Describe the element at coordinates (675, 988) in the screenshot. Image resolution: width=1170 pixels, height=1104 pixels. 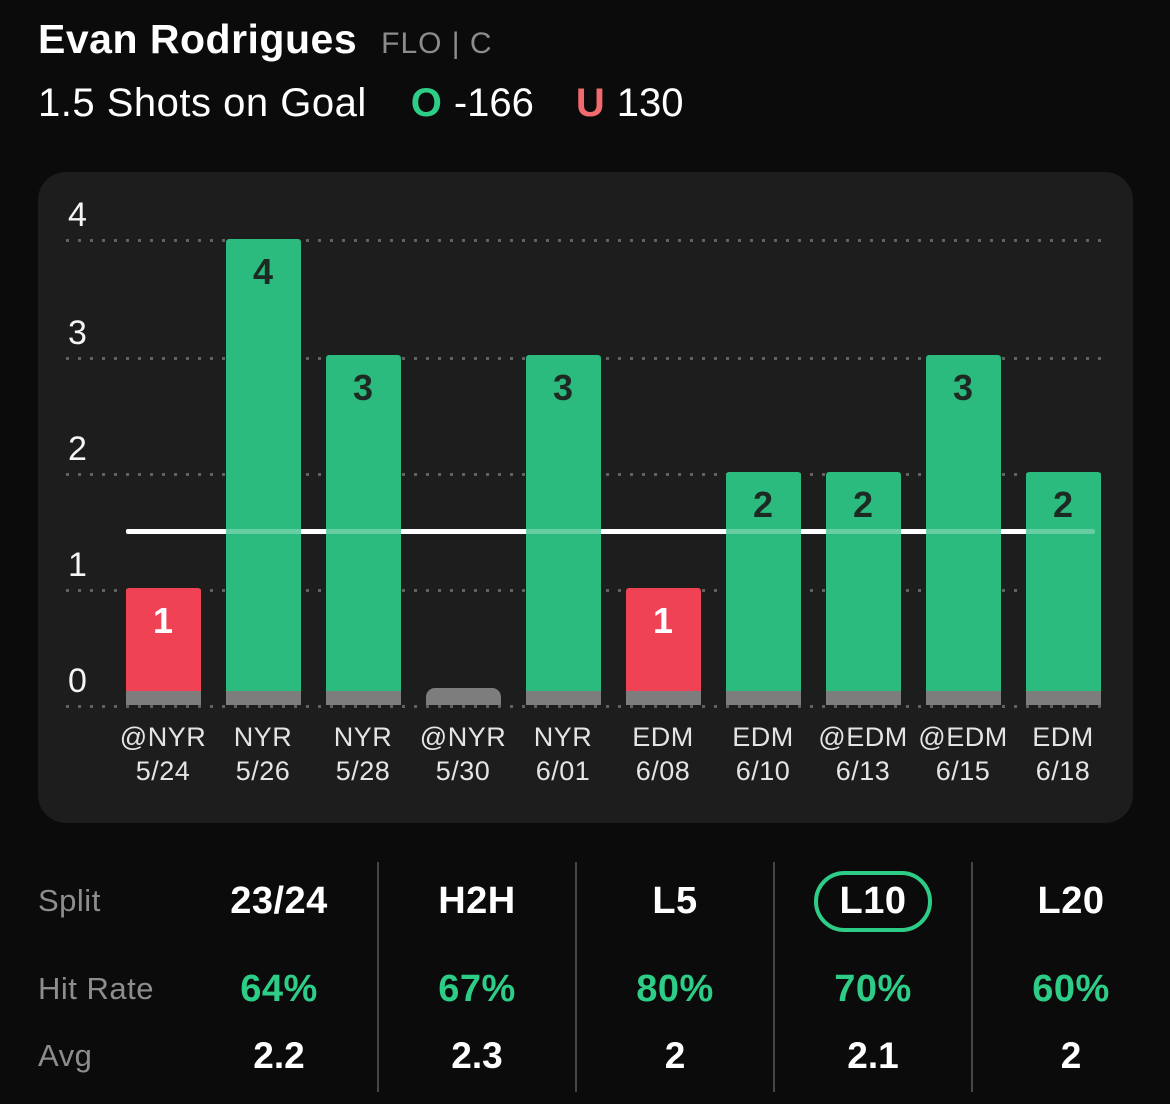
I see `hit-rate-value: 80%` at that location.